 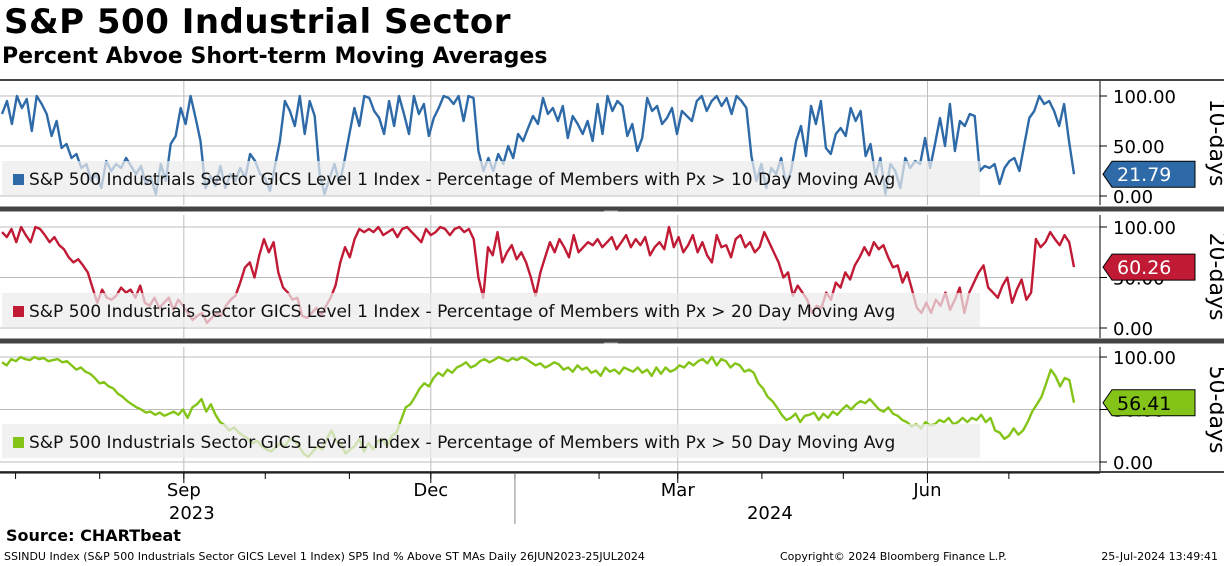 I want to click on year-label: 2024, so click(x=770, y=513).